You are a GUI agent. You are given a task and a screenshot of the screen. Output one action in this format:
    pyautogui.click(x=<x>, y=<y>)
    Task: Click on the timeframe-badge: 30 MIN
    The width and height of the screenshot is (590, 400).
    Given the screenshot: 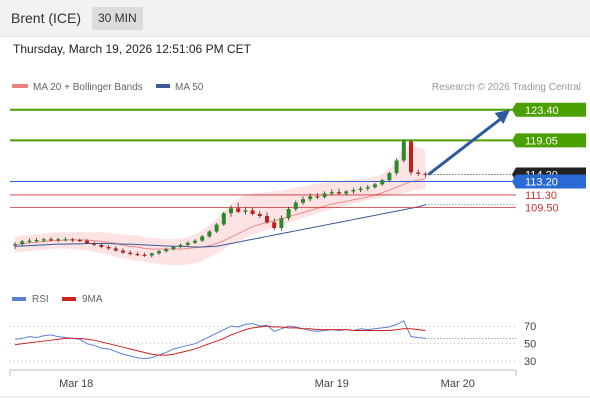 What is the action you would take?
    pyautogui.click(x=117, y=18)
    